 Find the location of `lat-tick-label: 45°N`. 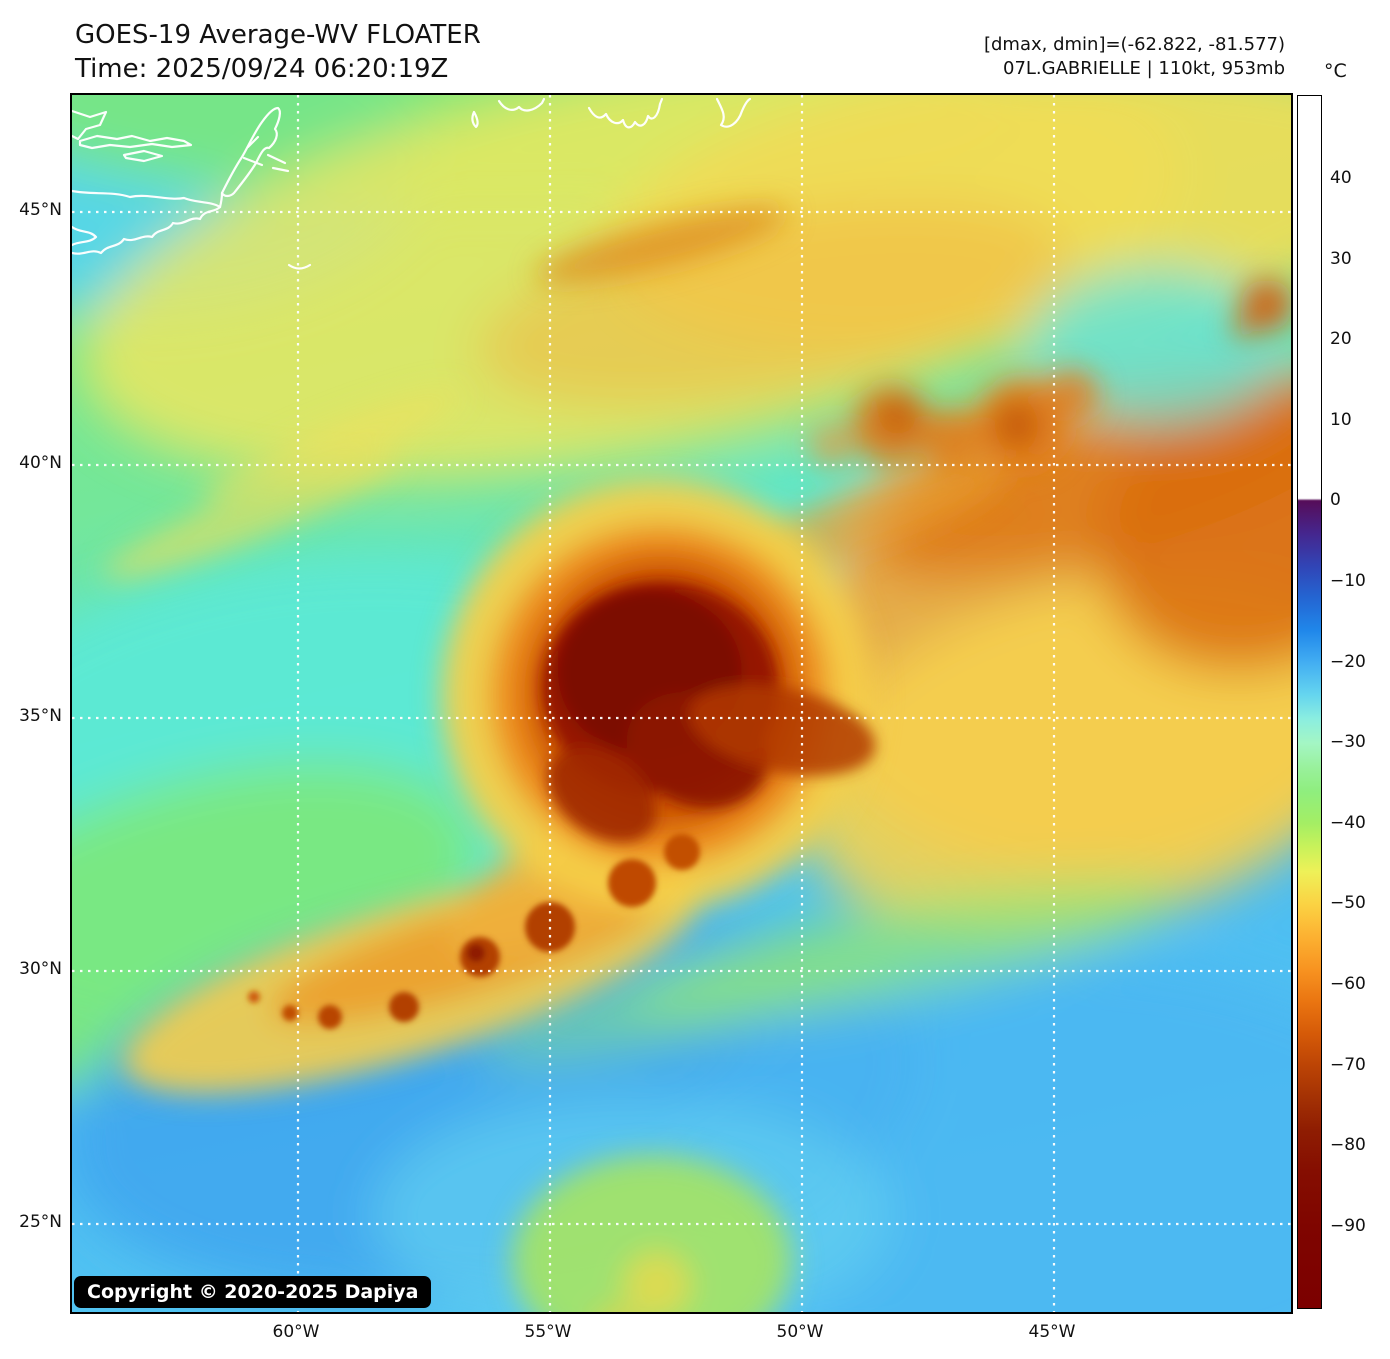

lat-tick-label: 45°N is located at coordinates (40, 210).